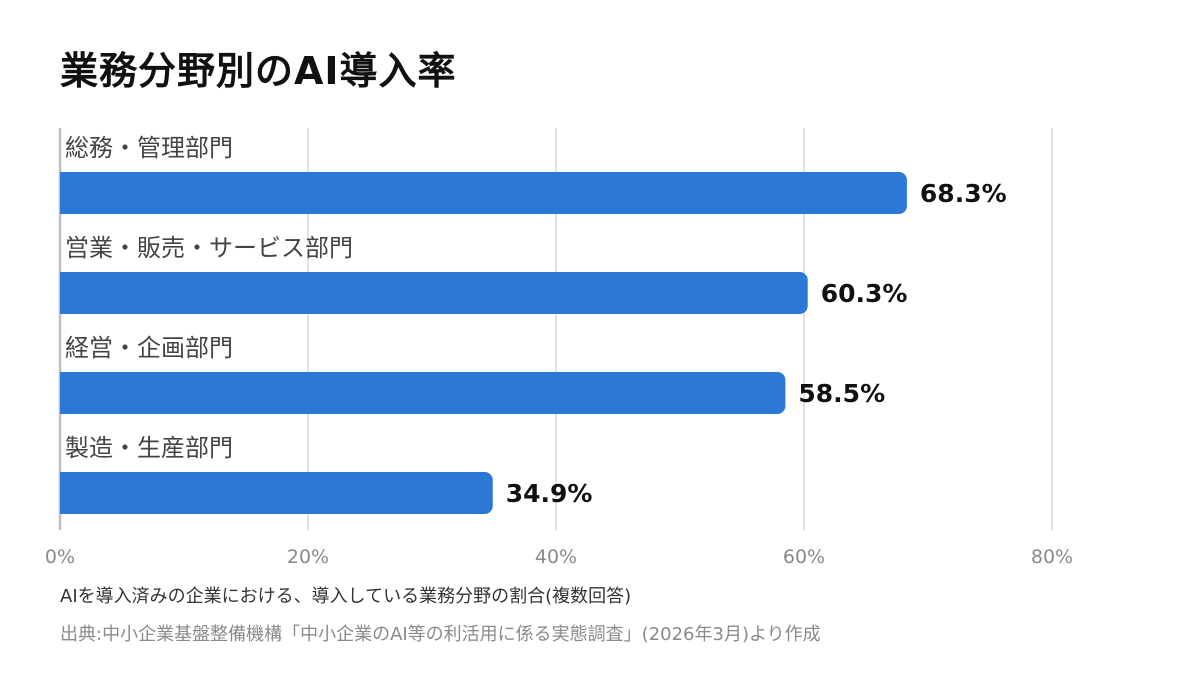  Describe the element at coordinates (149, 348) in the screenshot. I see `category-label: 経営・企画部門` at that location.